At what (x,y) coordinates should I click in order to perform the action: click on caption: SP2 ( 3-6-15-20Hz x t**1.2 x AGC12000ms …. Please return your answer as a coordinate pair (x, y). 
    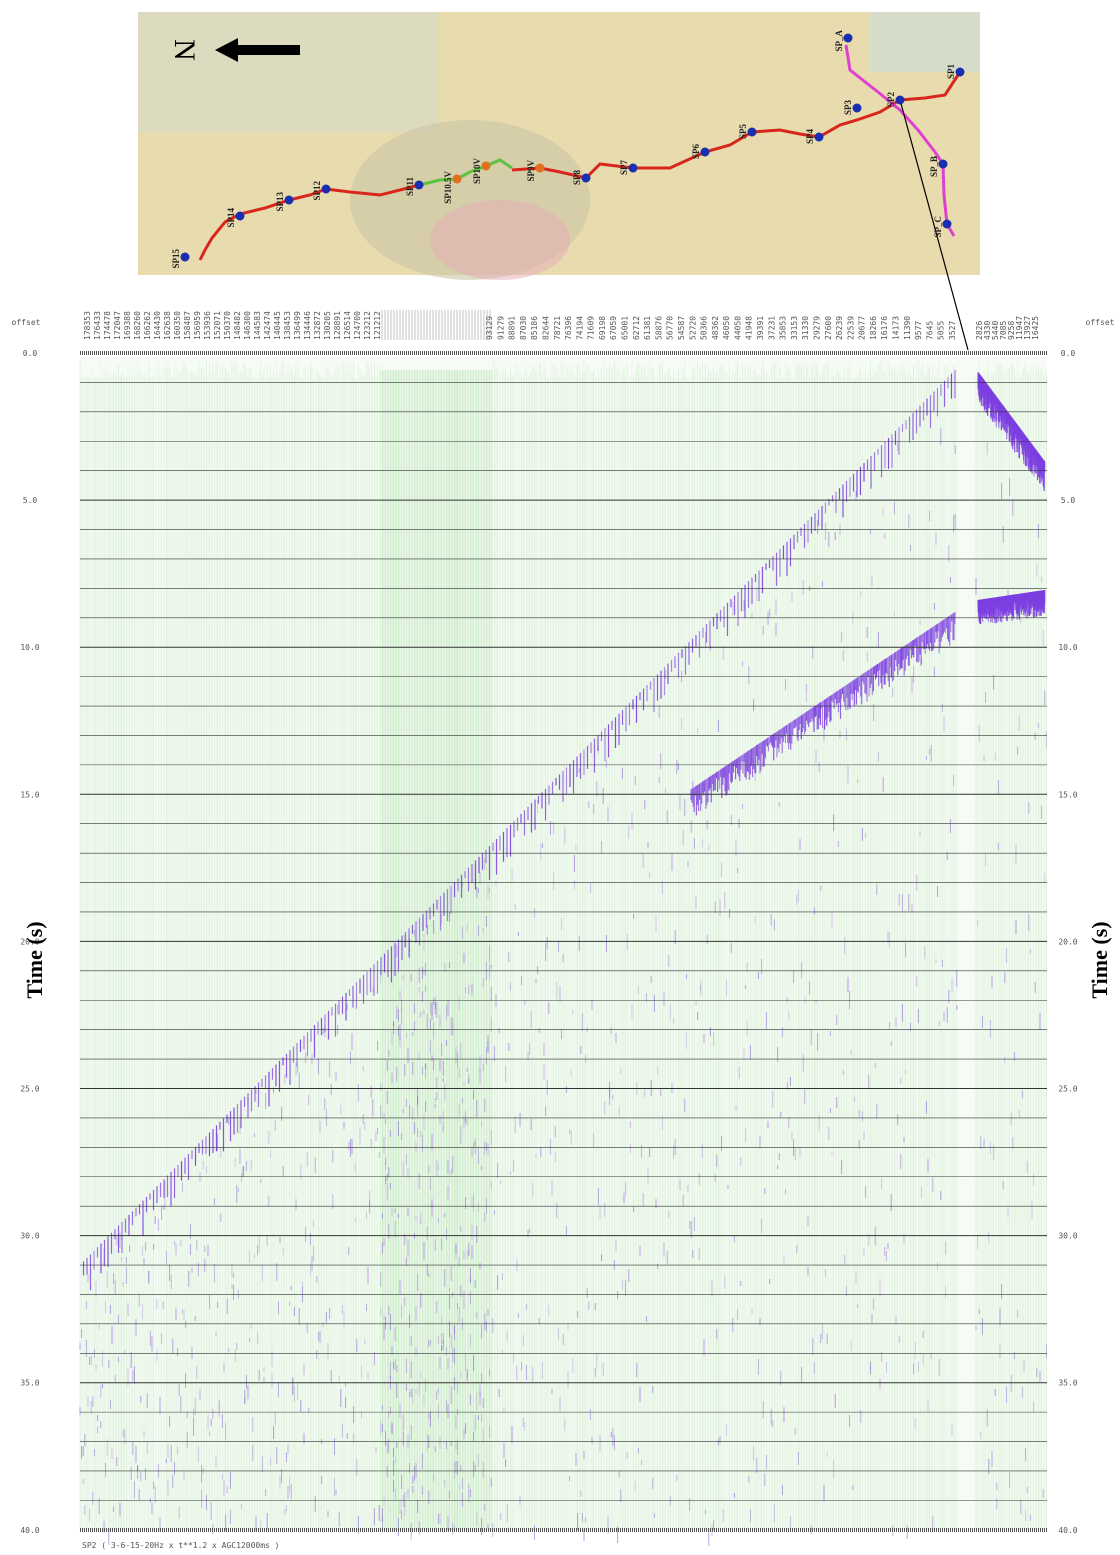
    Looking at the image, I should click on (180, 1545).